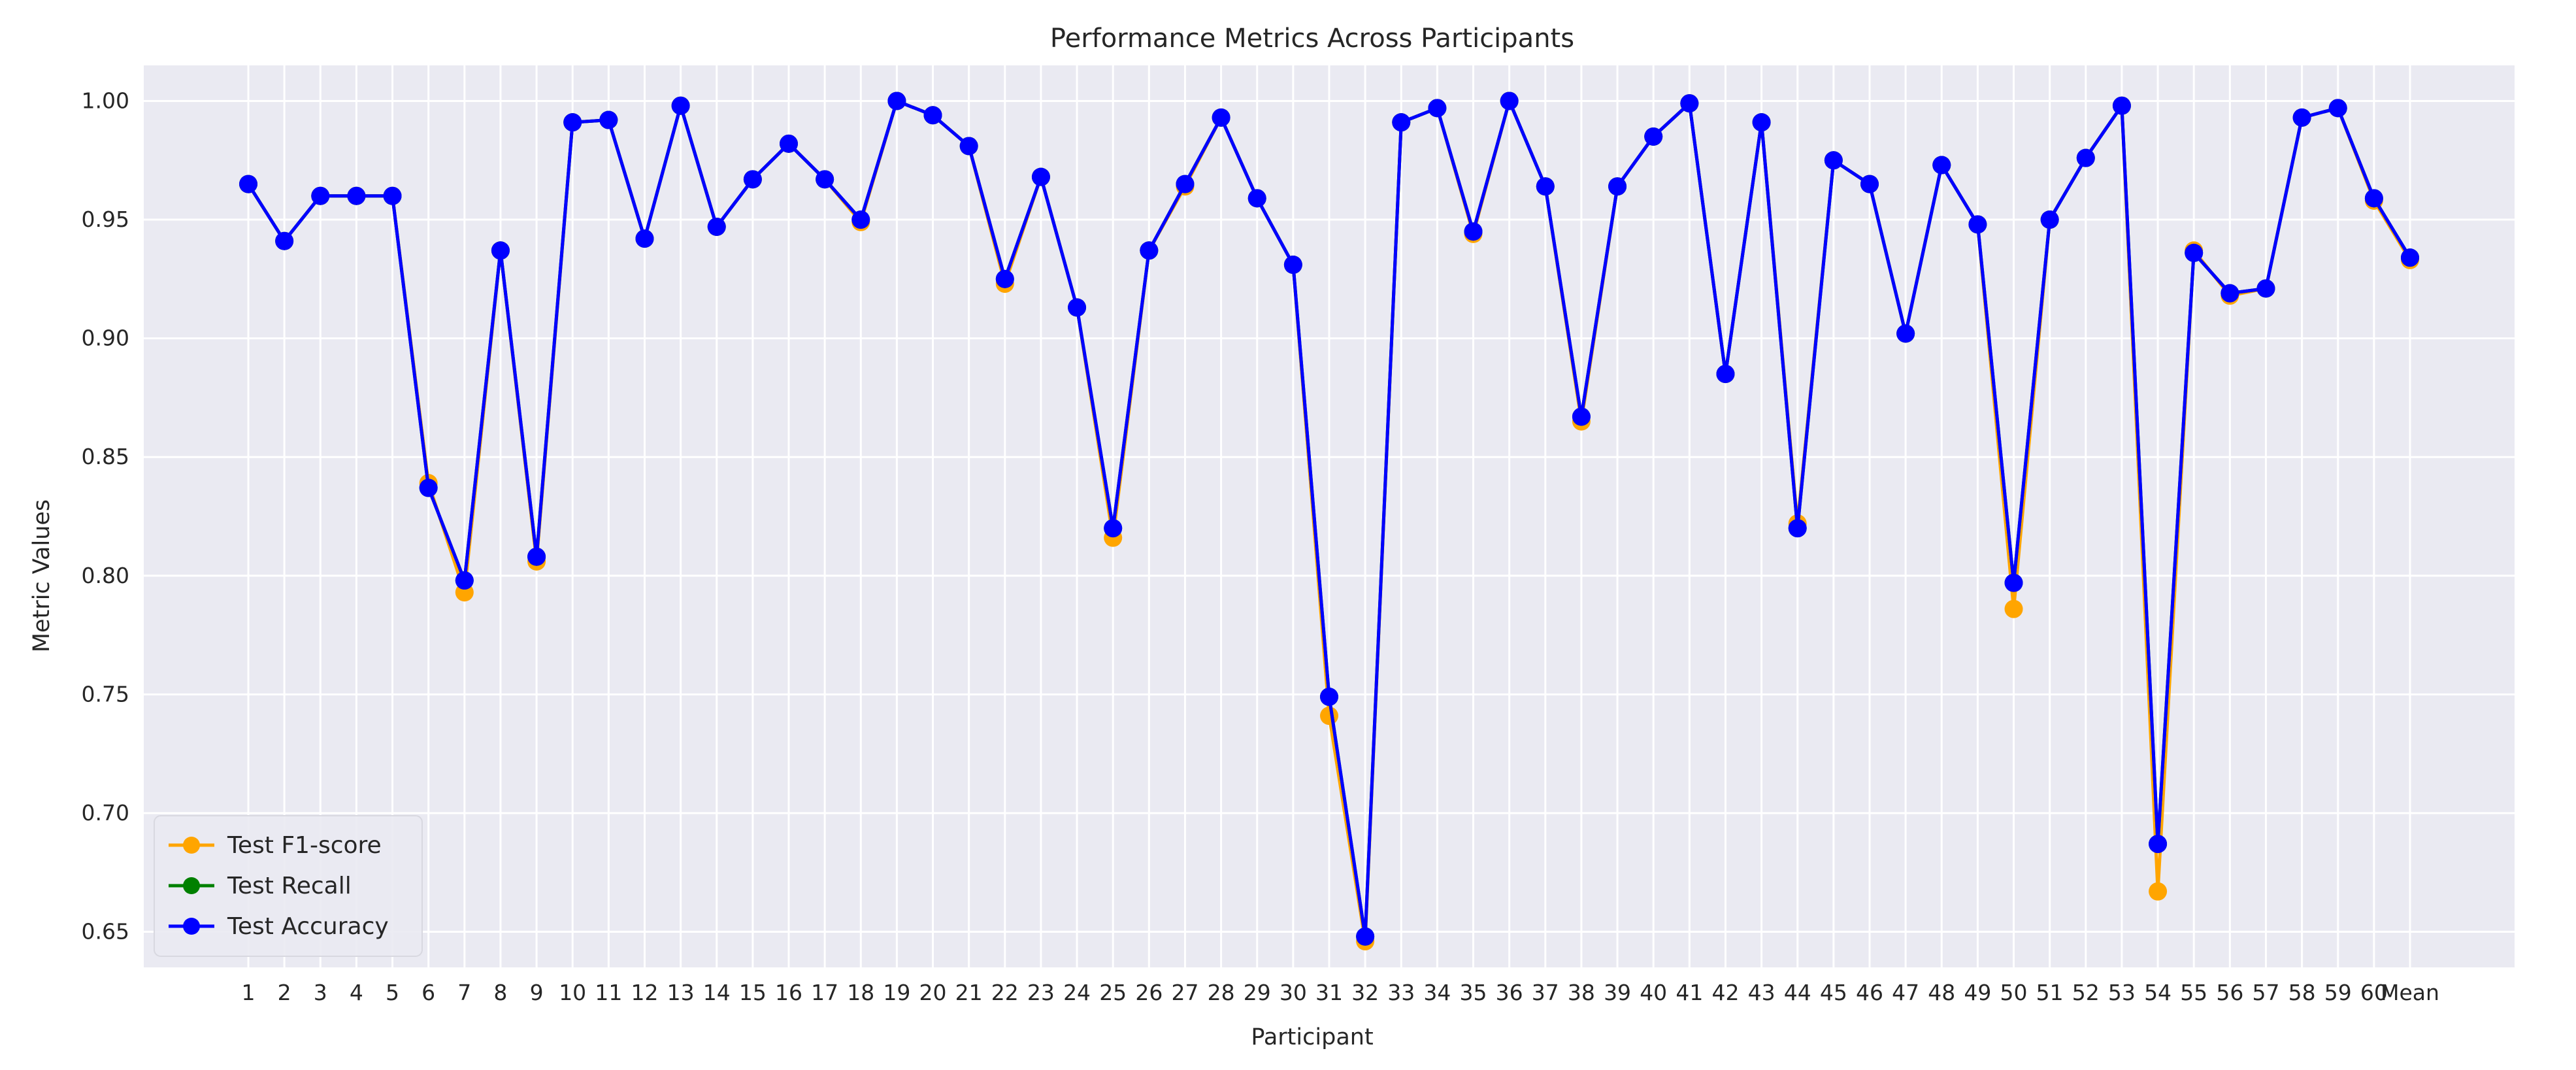  What do you see at coordinates (428, 993) in the screenshot?
I see `x-tick-label: 6` at bounding box center [428, 993].